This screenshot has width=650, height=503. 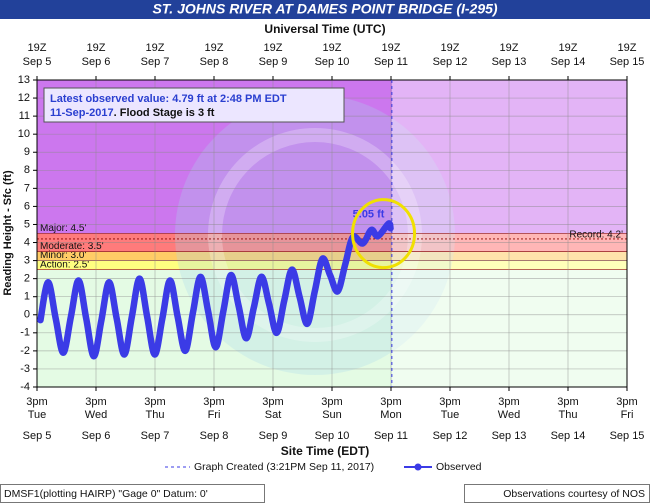 I want to click on info-box-bg, so click(x=194, y=105).